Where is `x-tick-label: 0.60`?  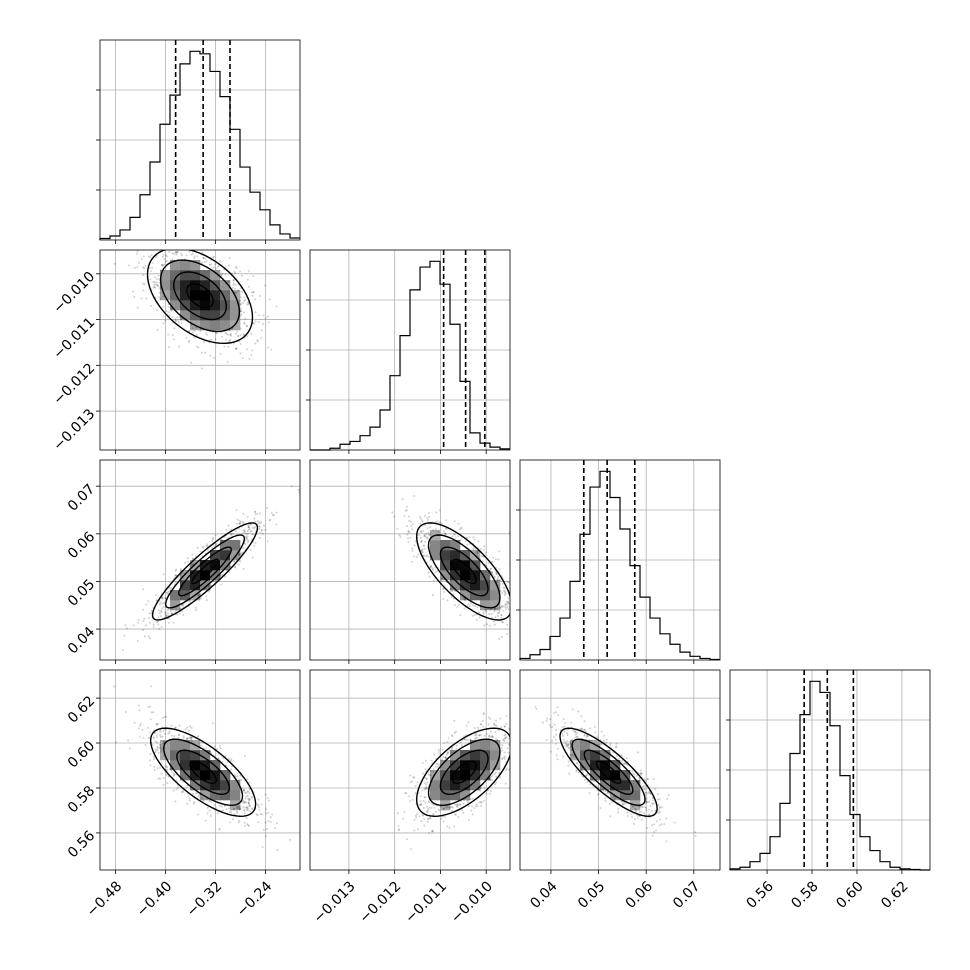
x-tick-label: 0.60 is located at coordinates (849, 894).